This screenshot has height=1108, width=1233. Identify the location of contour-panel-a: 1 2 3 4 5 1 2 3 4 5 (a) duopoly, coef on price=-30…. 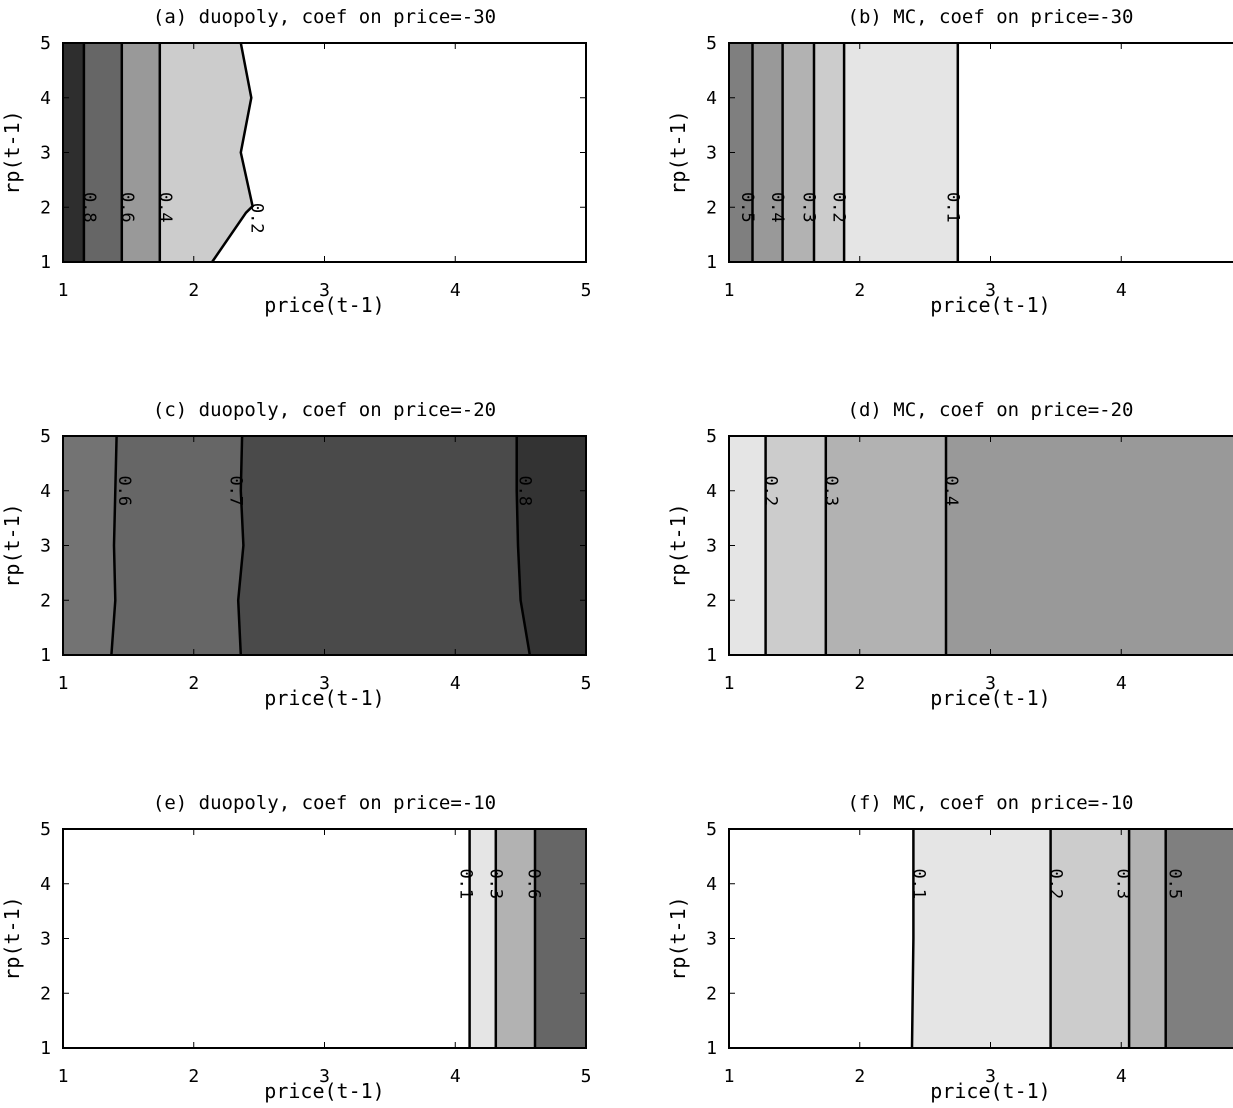
(295, 161).